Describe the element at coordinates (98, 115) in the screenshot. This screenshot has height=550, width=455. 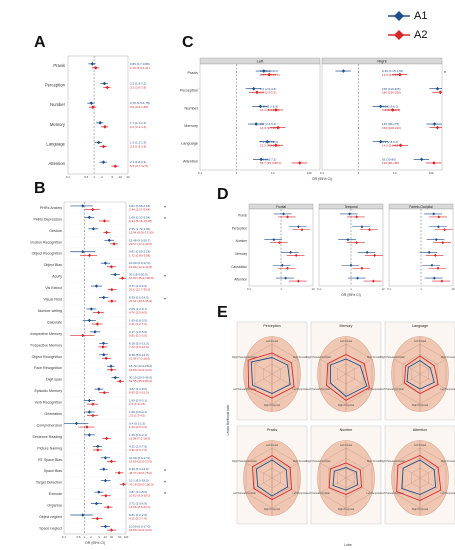
I see `plot-frame-a` at that location.